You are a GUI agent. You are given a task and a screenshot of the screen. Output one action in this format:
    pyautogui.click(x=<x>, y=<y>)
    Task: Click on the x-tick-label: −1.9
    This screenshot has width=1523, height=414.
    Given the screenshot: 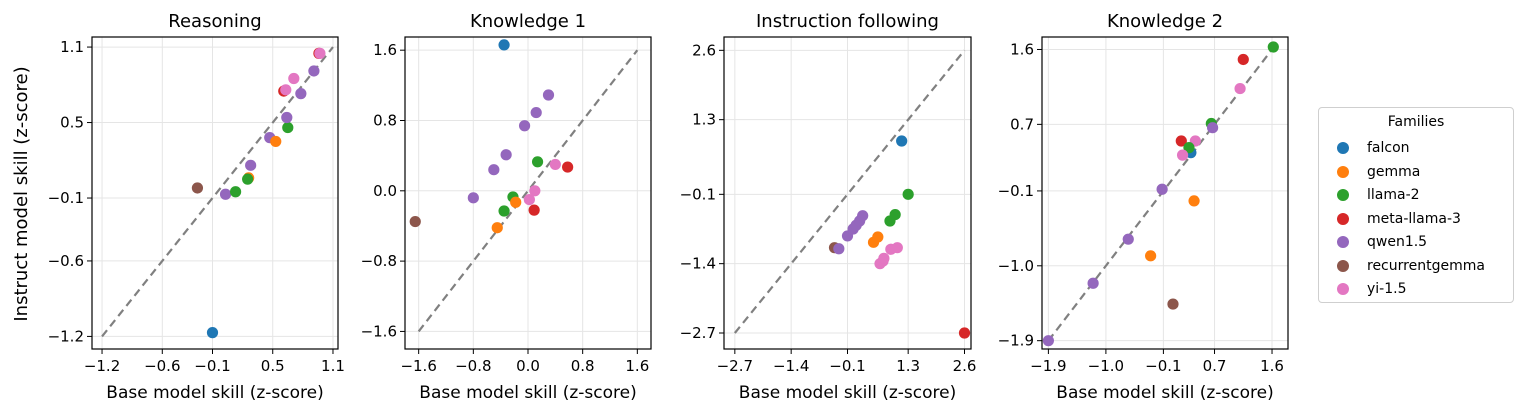 What is the action you would take?
    pyautogui.click(x=1048, y=366)
    